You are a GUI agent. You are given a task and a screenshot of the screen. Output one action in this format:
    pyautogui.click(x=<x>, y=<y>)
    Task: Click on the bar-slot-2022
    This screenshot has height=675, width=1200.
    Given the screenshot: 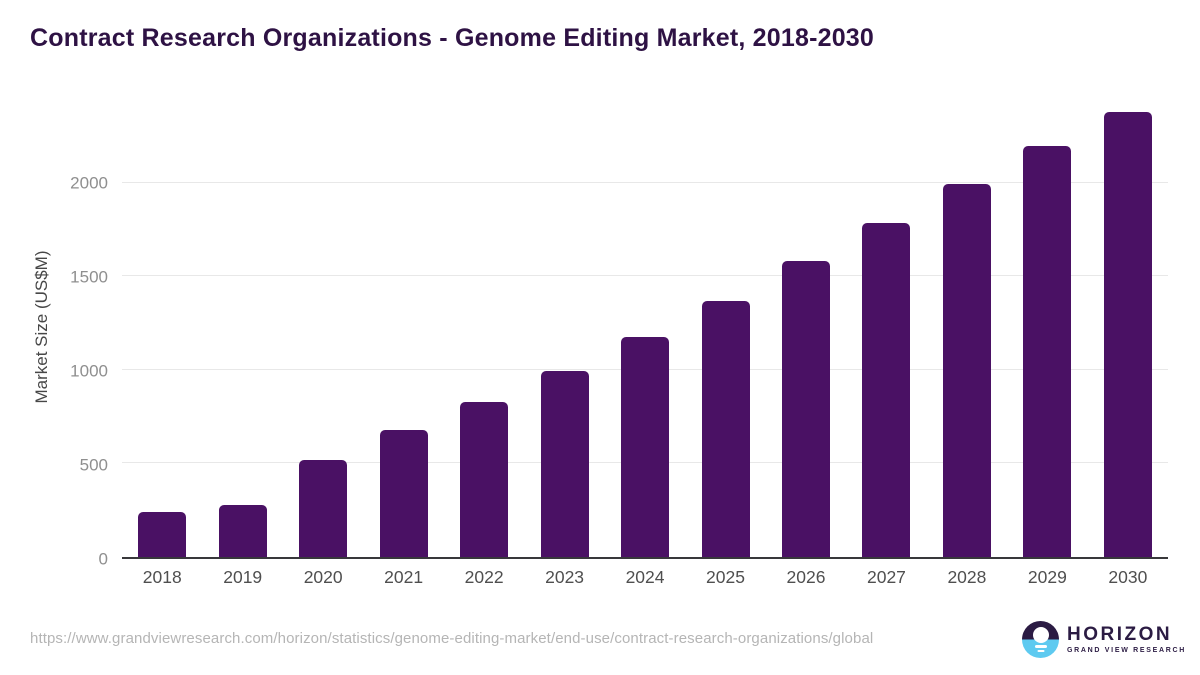 What is the action you would take?
    pyautogui.click(x=484, y=326)
    